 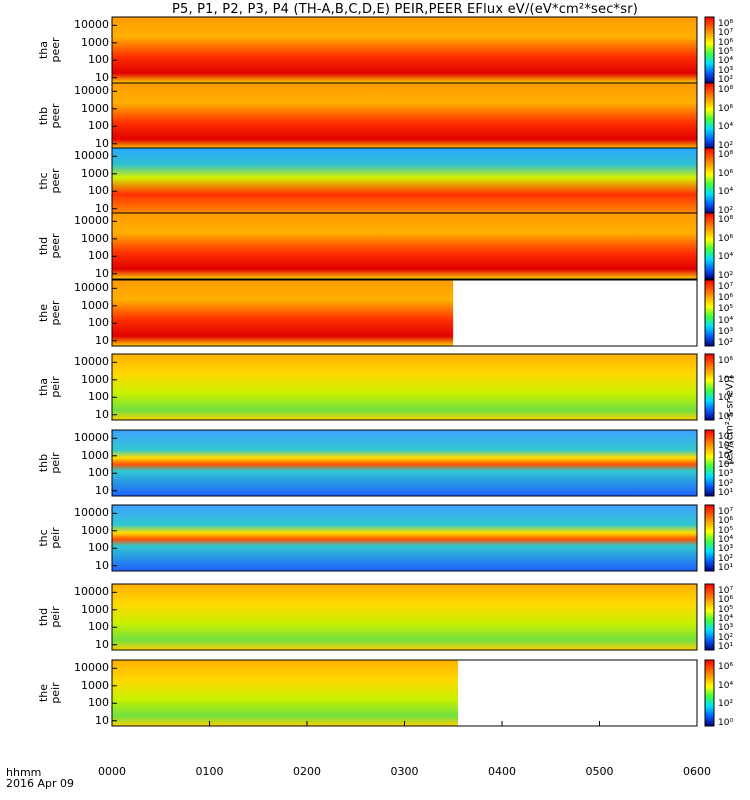 I want to click on panel-2-spectrogram, so click(x=404, y=116).